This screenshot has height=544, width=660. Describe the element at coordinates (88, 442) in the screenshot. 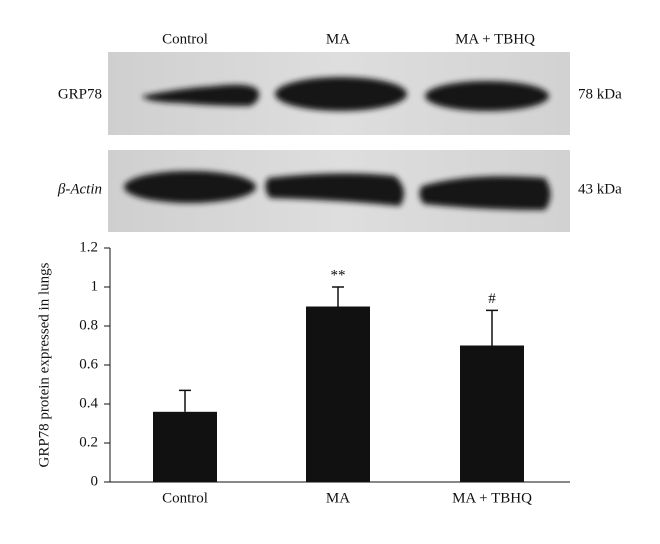

I see `y-tick-label: 0.2` at that location.